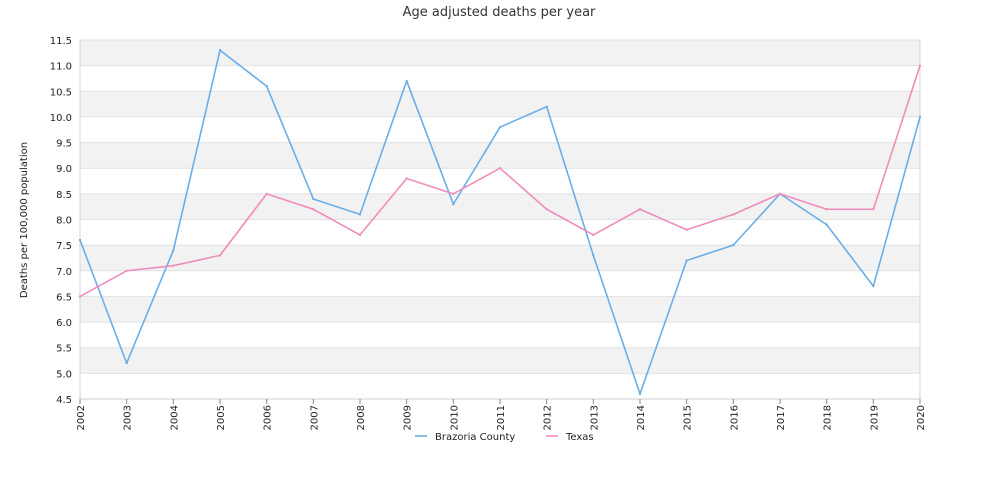  Describe the element at coordinates (548, 417) in the screenshot. I see `x-tick-label: 2012` at that location.